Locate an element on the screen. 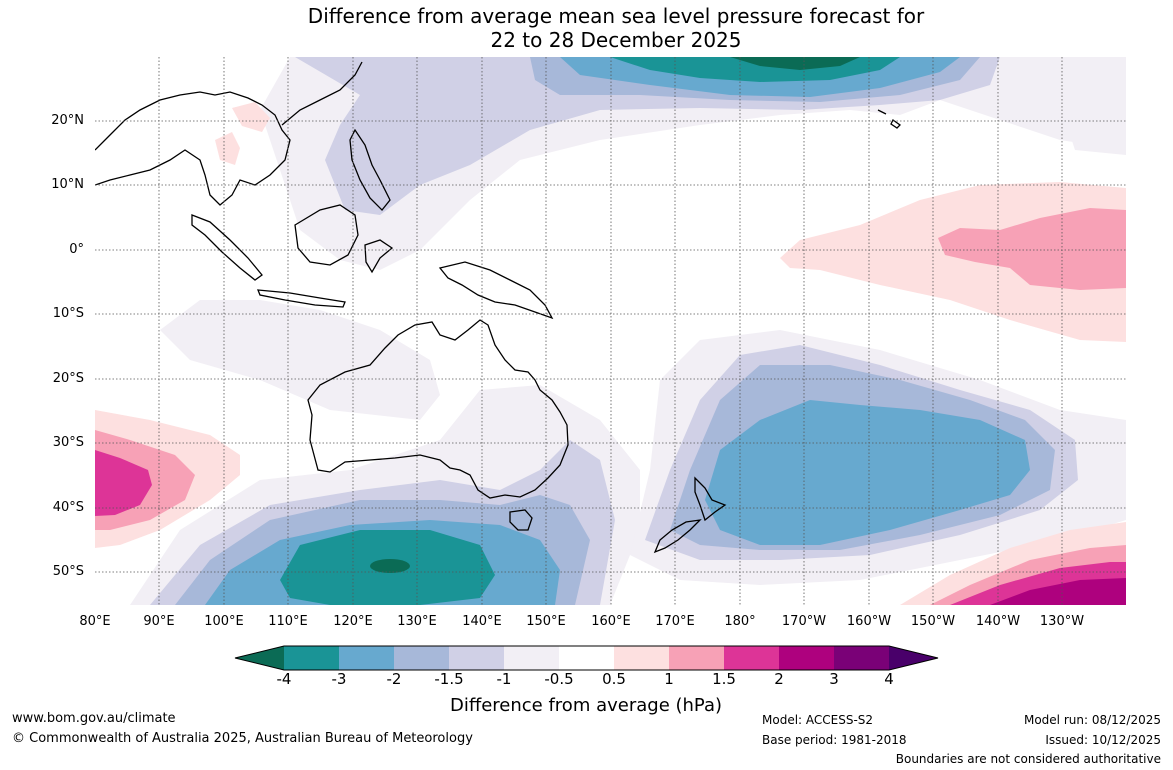  lon-label-160e: 160°E is located at coordinates (611, 621).